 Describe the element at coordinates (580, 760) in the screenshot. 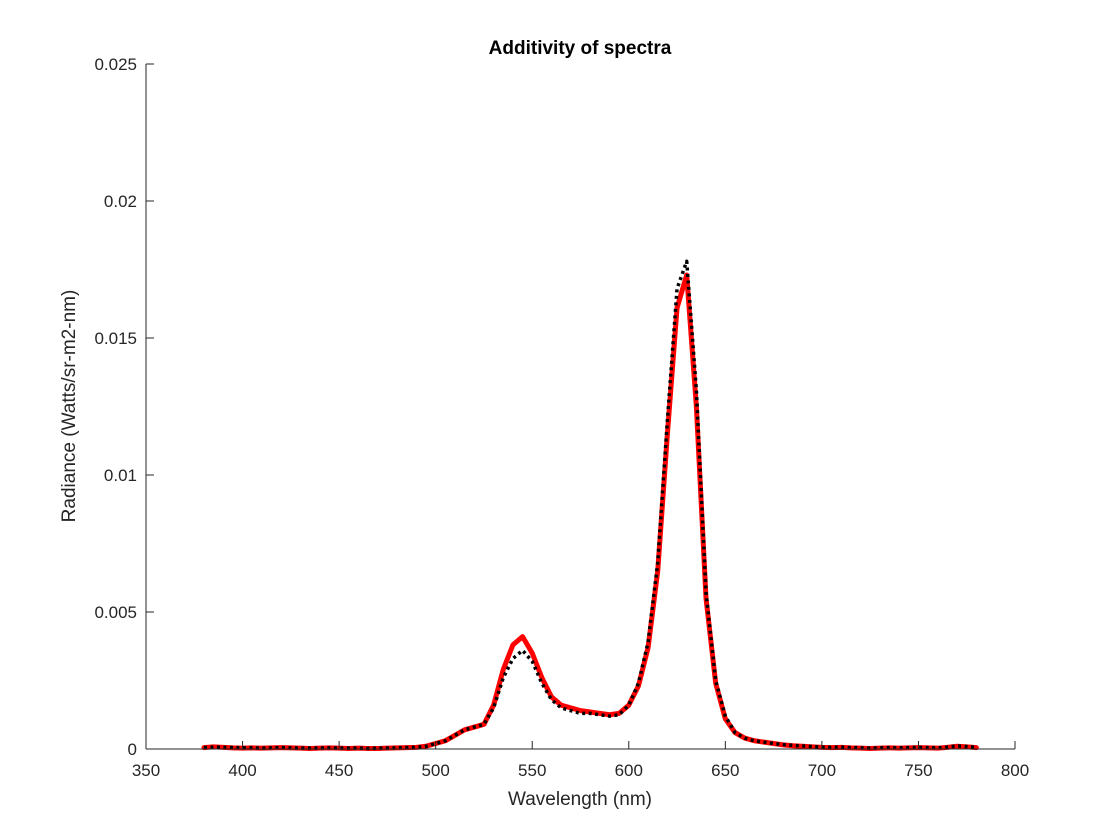

I see `x-axis-ticks: 350 400 450 500 550 600 650 700 750 800` at that location.